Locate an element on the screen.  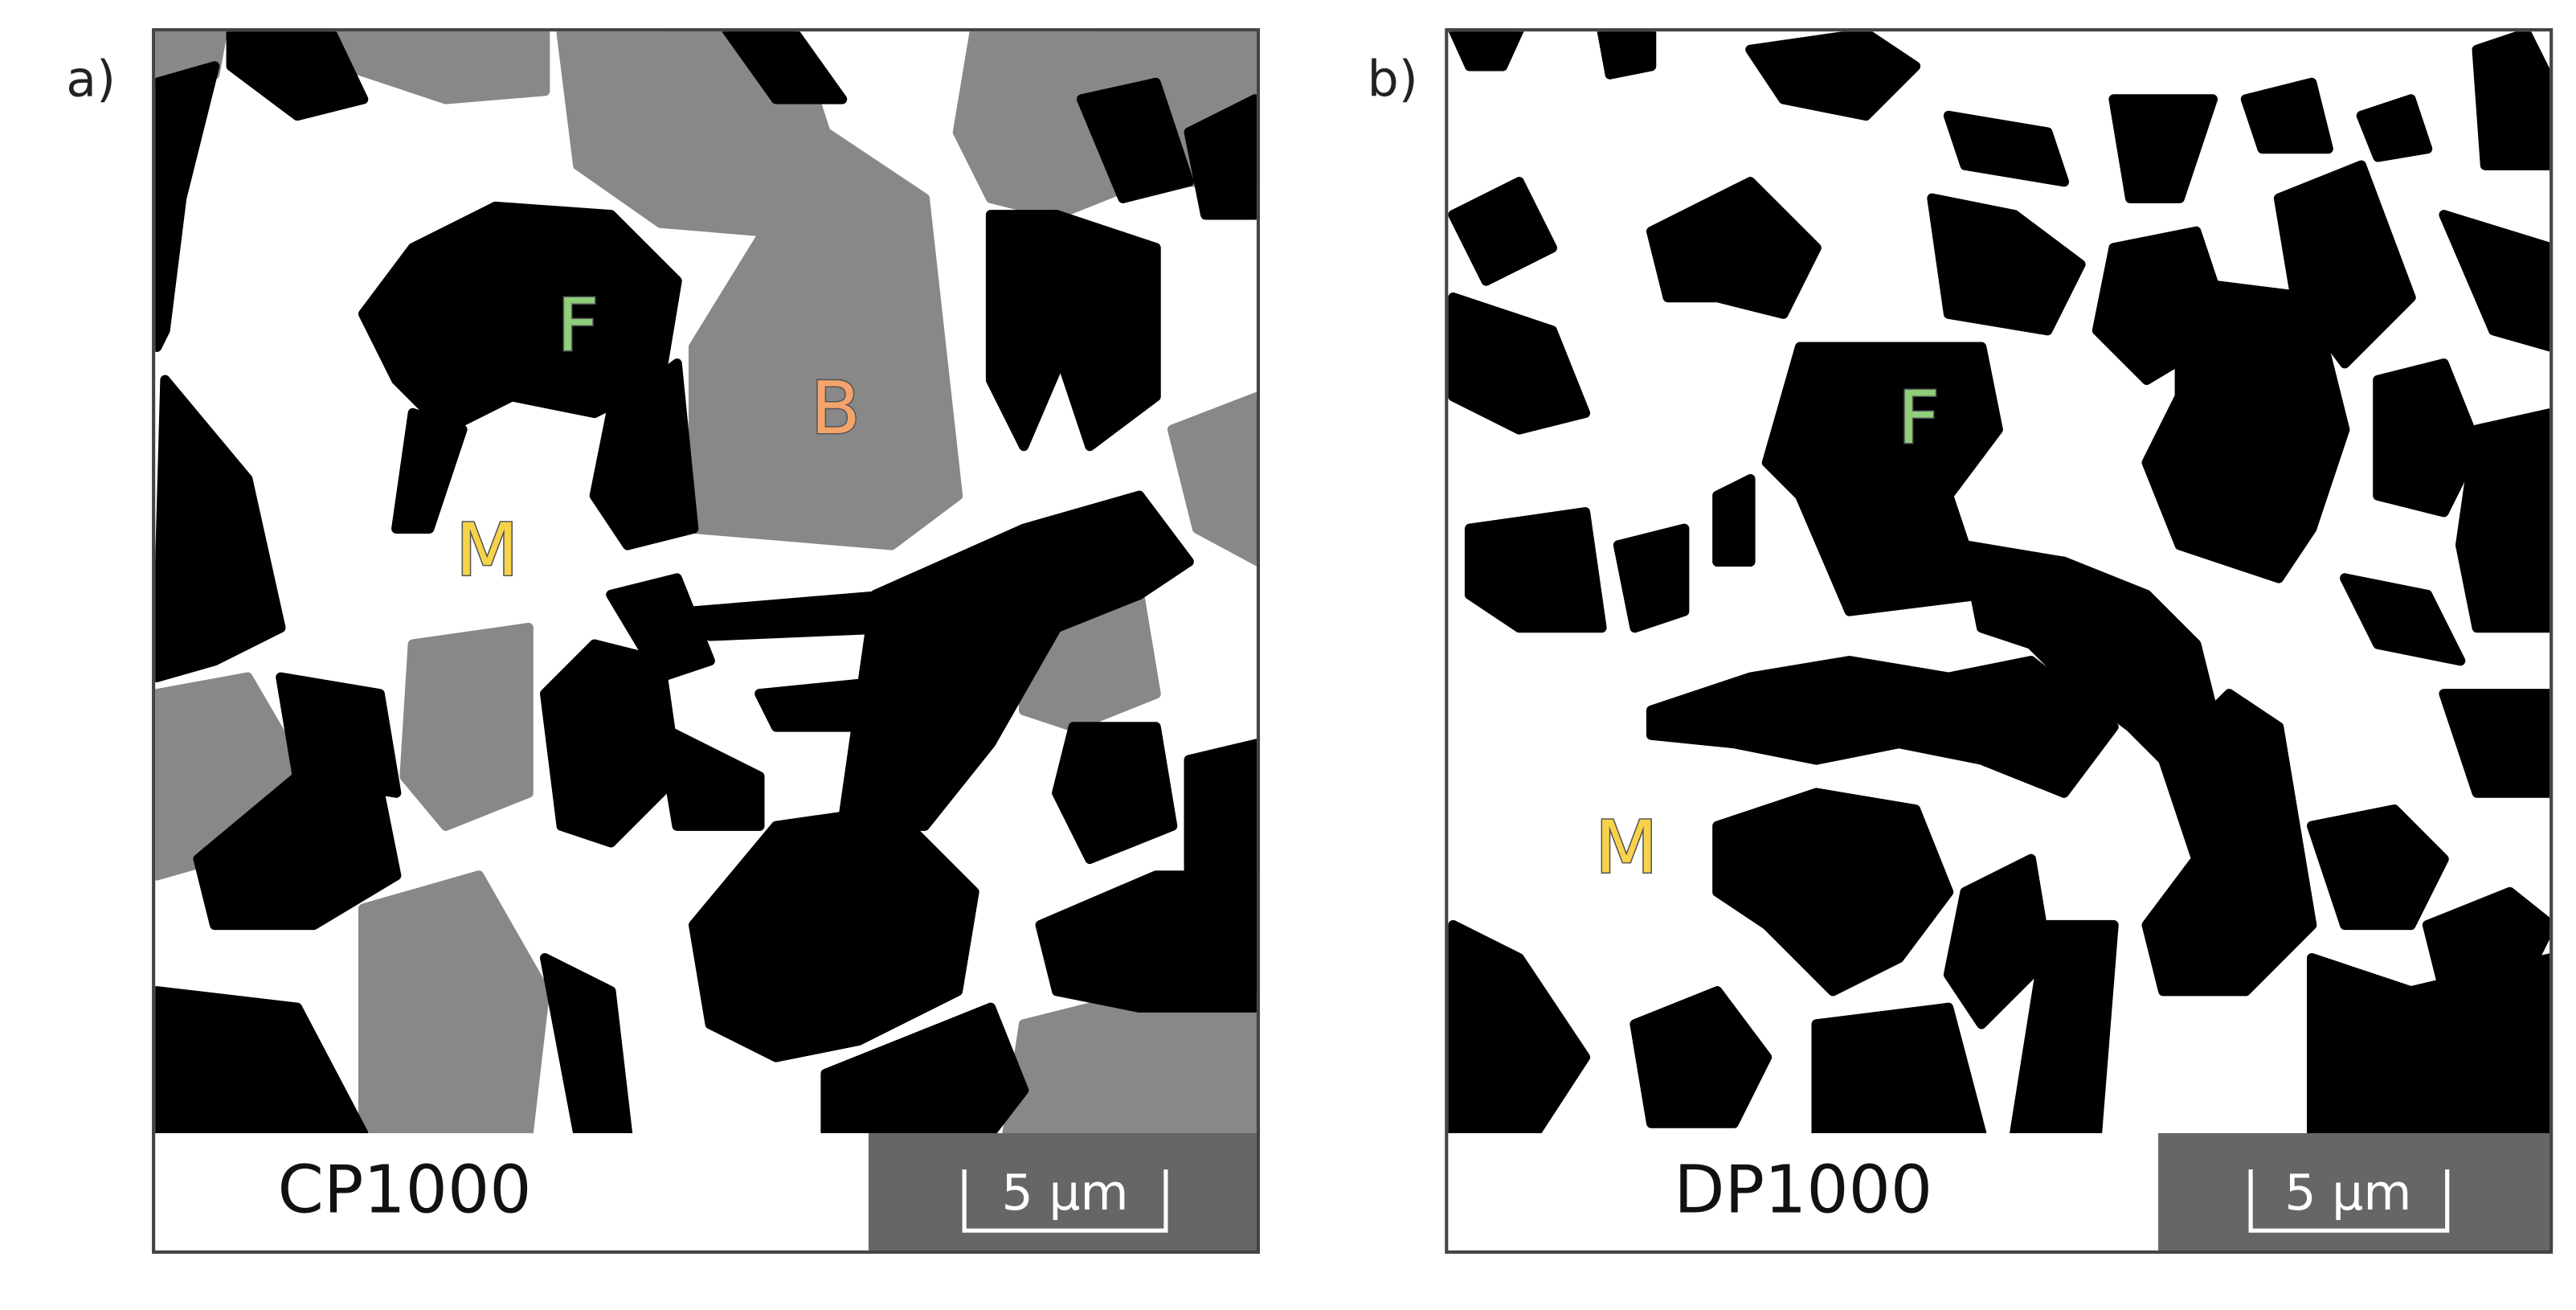
caption: CP1000 is located at coordinates (404, 1190).